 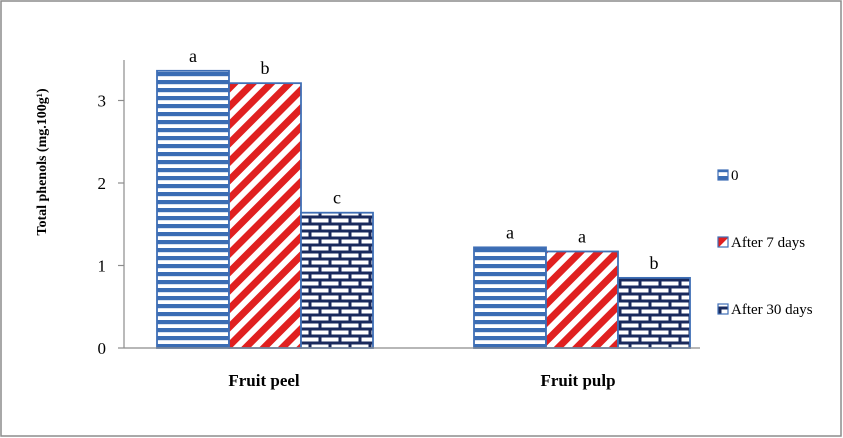 What do you see at coordinates (735, 176) in the screenshot?
I see `legend-label: 0` at bounding box center [735, 176].